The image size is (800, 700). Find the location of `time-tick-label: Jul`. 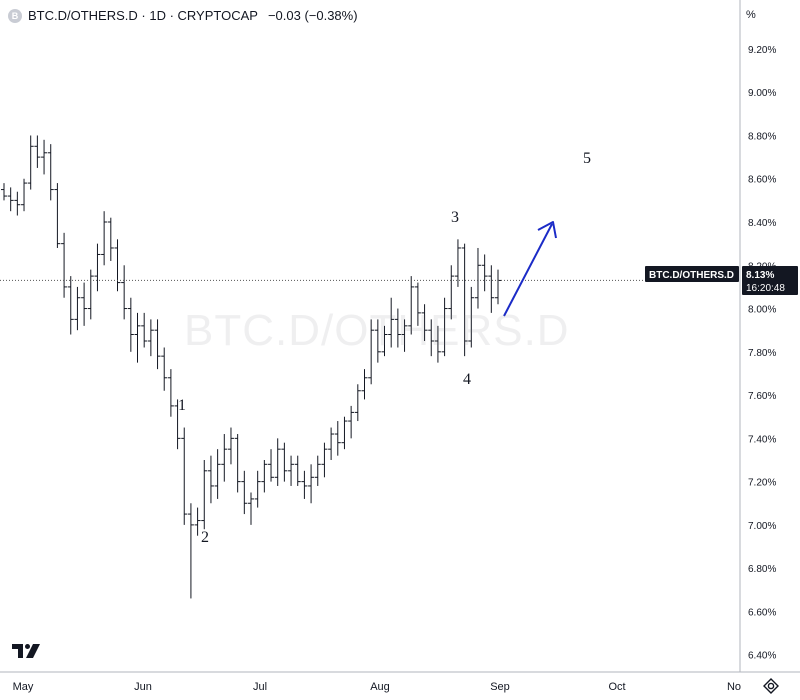

time-tick-label: Jul is located at coordinates (260, 687).